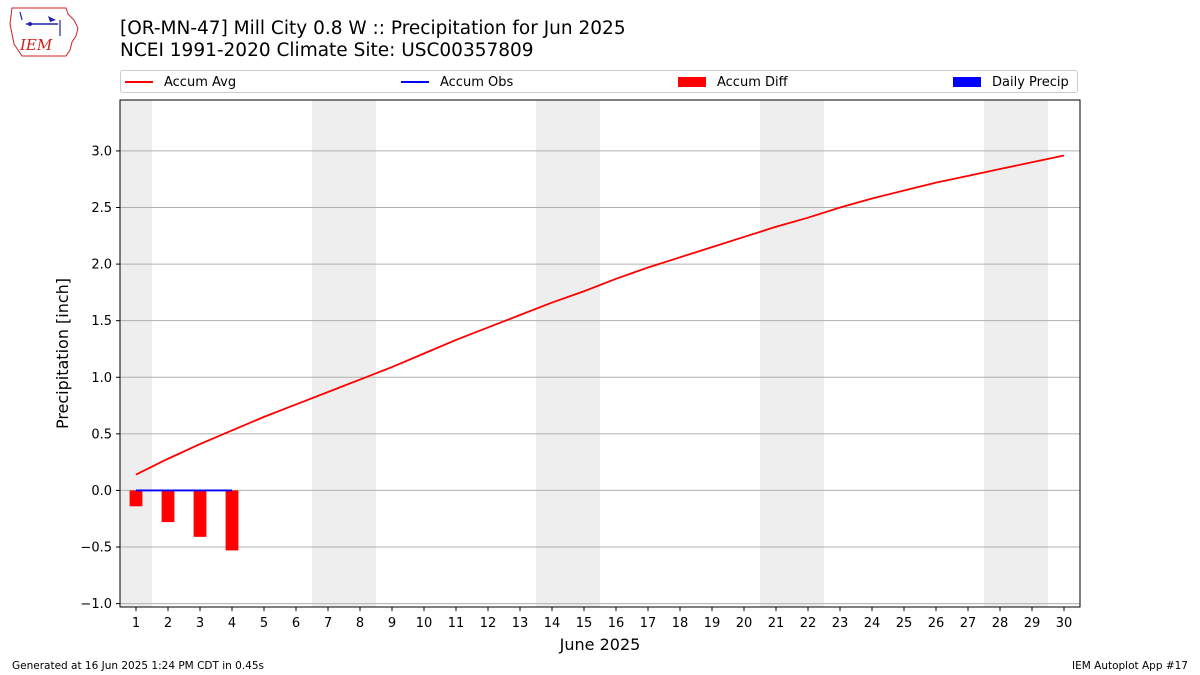 Image resolution: width=1200 pixels, height=675 pixels. I want to click on x-tick-label: 11, so click(456, 623).